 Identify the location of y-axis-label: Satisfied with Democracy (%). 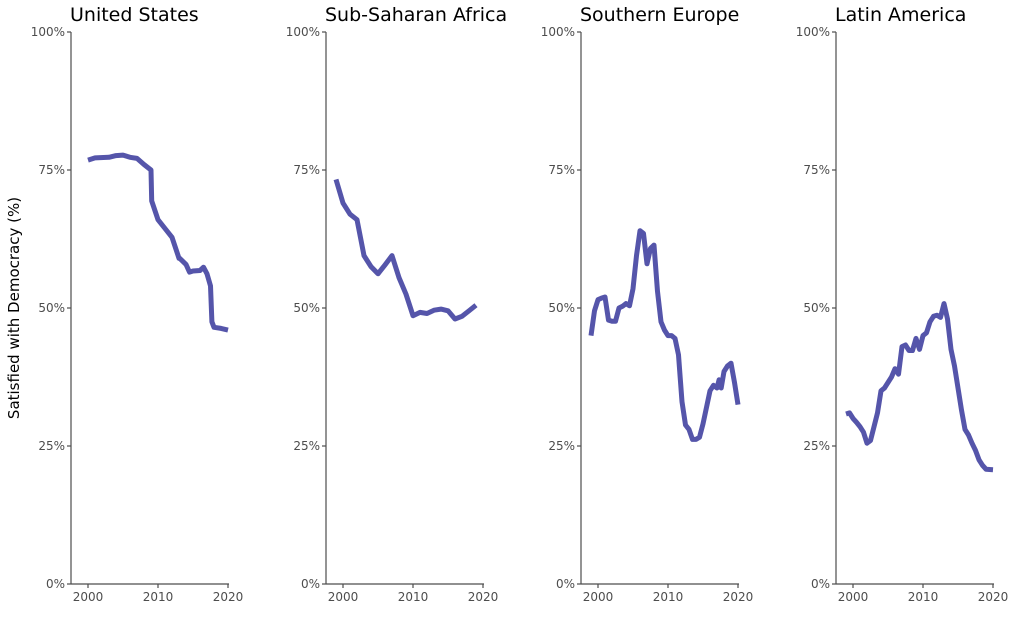
(14, 308).